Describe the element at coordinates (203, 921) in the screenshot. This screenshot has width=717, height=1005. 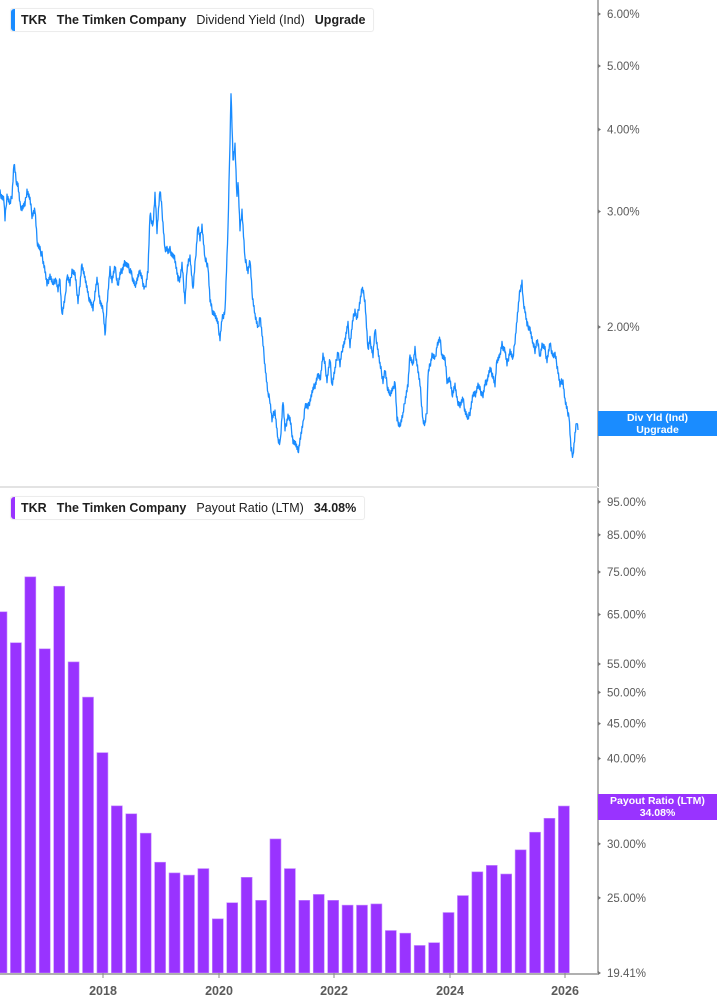
I see `payout-bar: Q3 2019: 27.6%` at that location.